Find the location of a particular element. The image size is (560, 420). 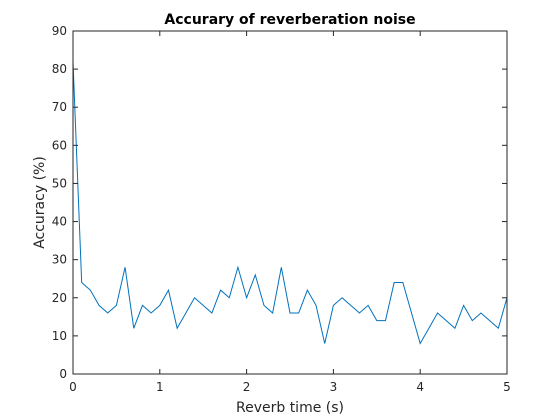

y-tick-label: 0 is located at coordinates (63, 374).